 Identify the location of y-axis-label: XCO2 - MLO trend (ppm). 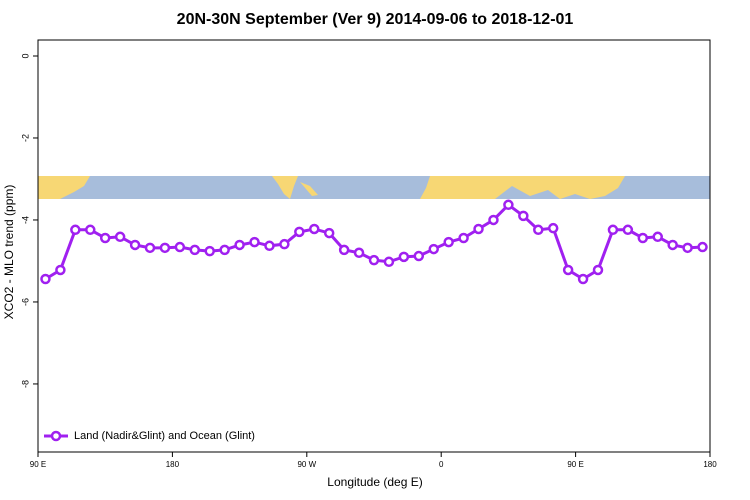
(9, 252).